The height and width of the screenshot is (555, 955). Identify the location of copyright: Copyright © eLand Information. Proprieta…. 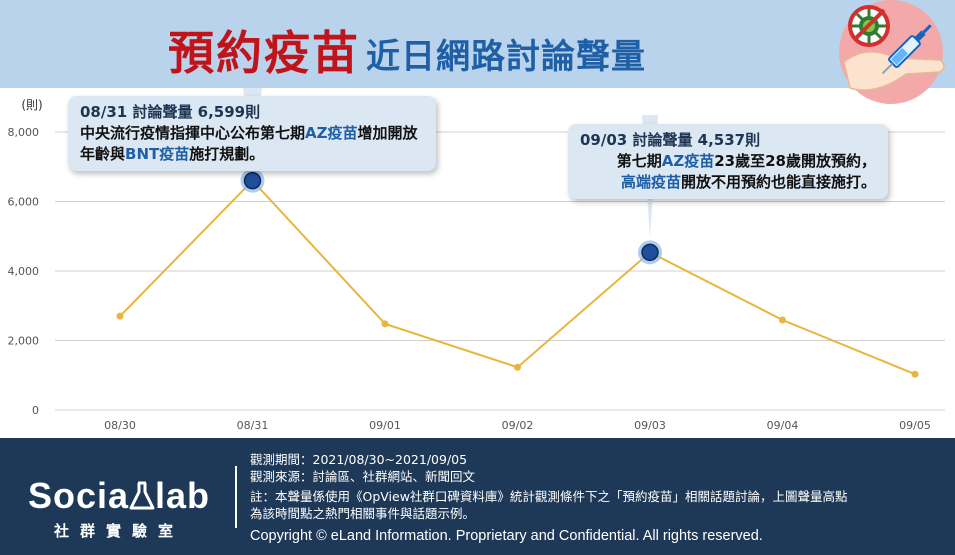
(506, 536).